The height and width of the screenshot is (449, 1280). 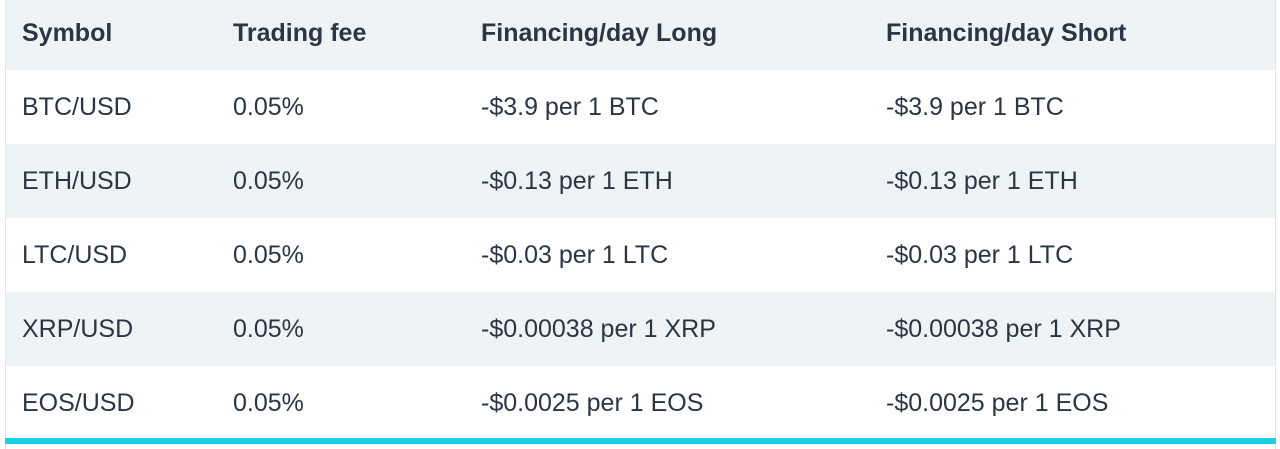 I want to click on cell-financing-short: -$0.13 per 1 ETH, so click(x=982, y=180).